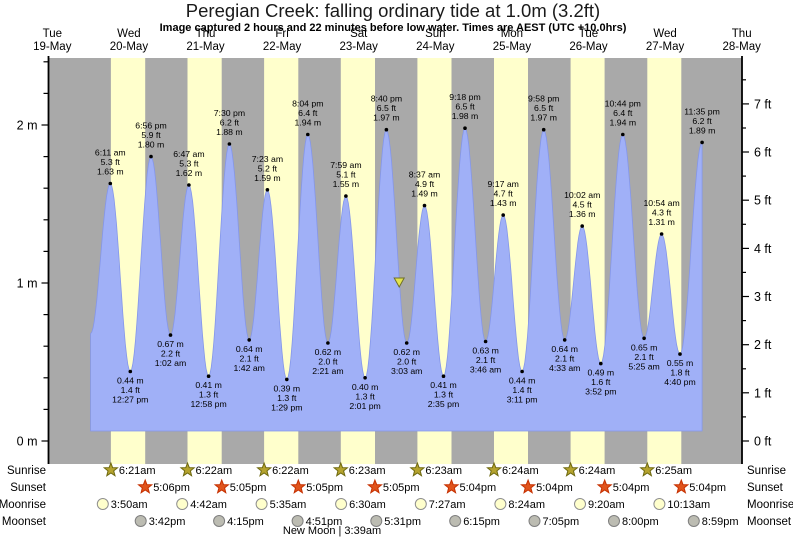  What do you see at coordinates (359, 47) in the screenshot?
I see `day-date-label: 23-May` at bounding box center [359, 47].